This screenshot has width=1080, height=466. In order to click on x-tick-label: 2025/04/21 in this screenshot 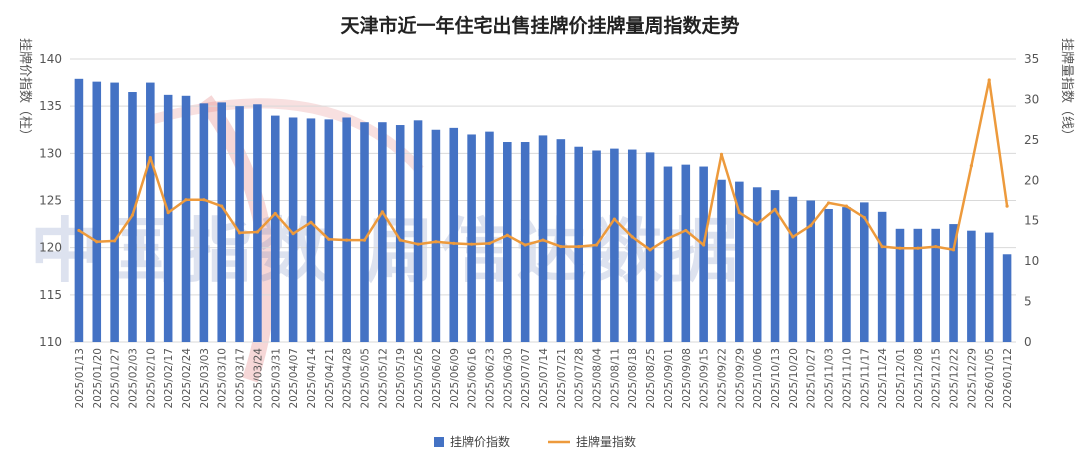, I will do `click(330, 378)`.